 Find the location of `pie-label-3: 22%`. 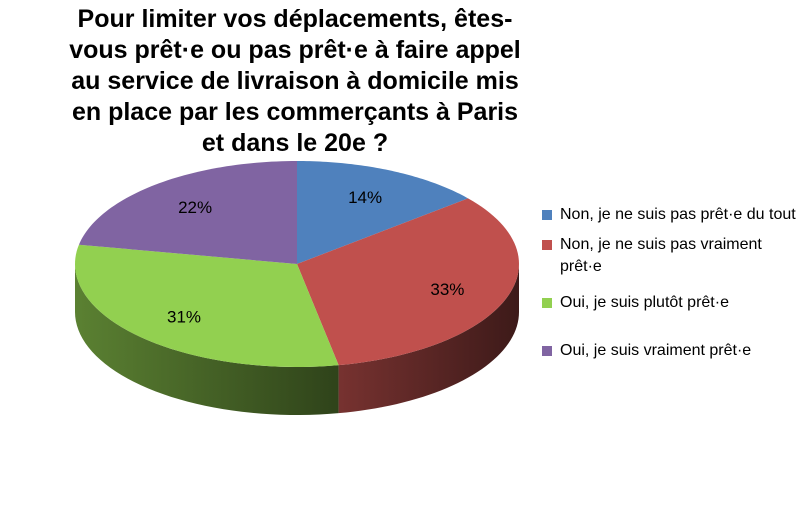

pie-label-3: 22% is located at coordinates (195, 207).